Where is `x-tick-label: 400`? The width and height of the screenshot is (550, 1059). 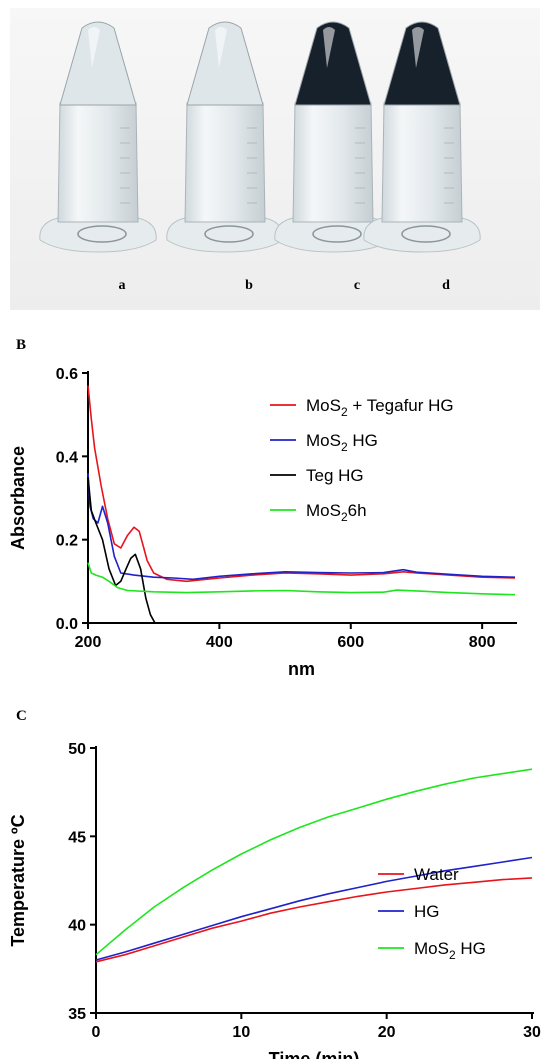 x-tick-label: 400 is located at coordinates (219, 642).